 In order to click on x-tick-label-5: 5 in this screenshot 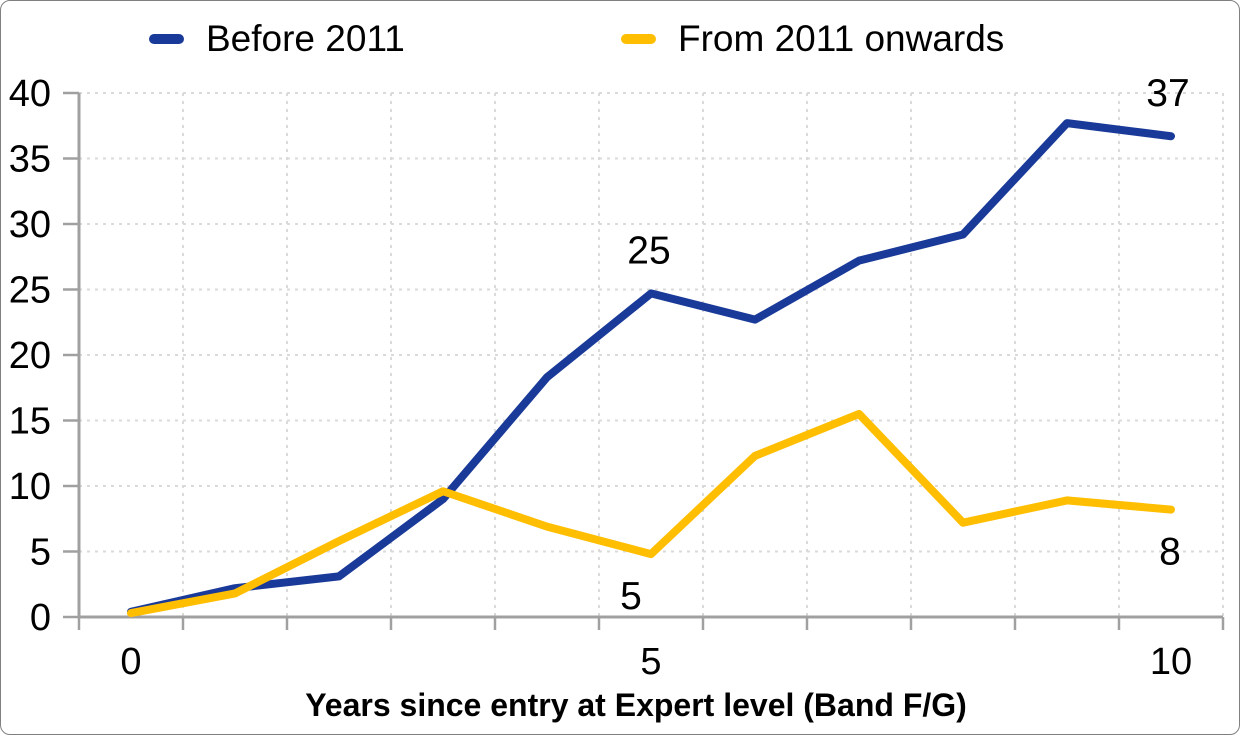, I will do `click(650, 662)`.